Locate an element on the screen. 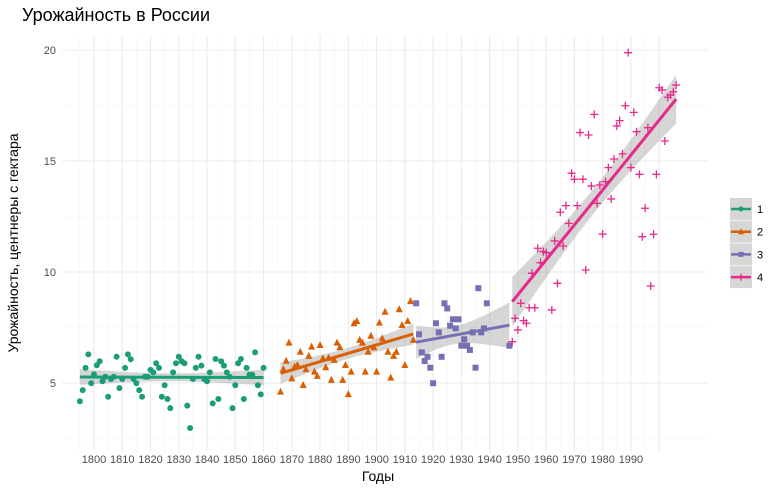  legend-label-4: 4 is located at coordinates (760, 278).